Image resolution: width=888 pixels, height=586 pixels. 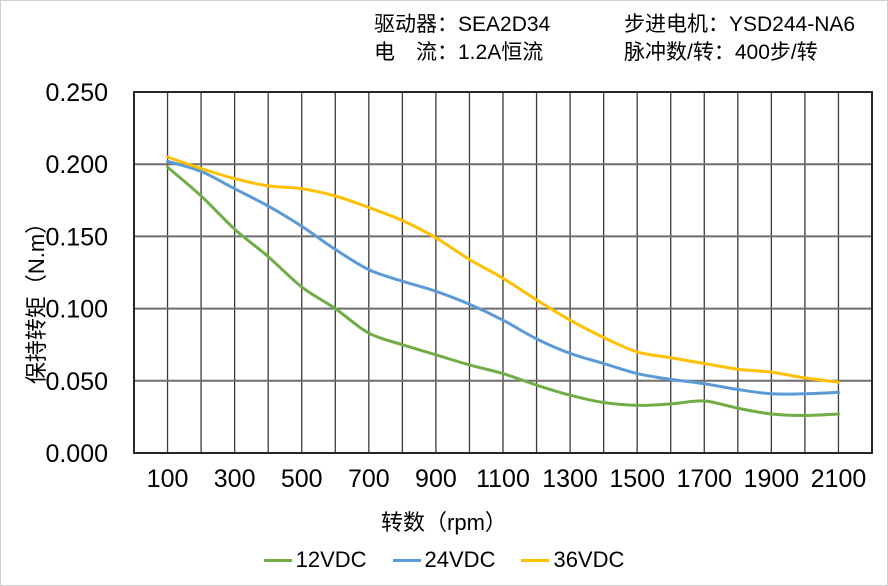 What do you see at coordinates (76, 382) in the screenshot?
I see `y-tick-label: 0.050` at bounding box center [76, 382].